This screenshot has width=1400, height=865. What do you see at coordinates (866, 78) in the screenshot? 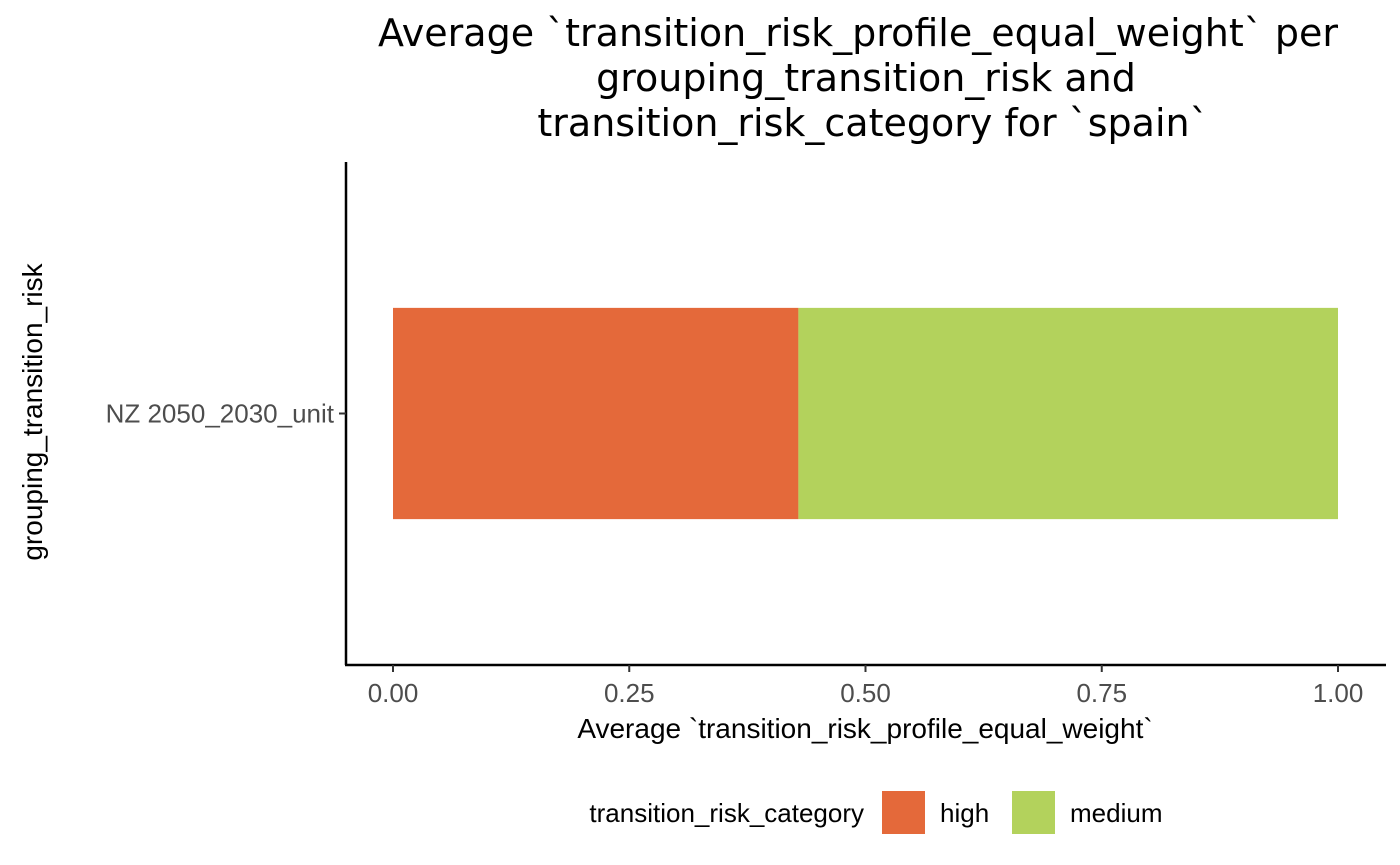
I see `chart-title-line-2: grouping_transition_risk and` at bounding box center [866, 78].